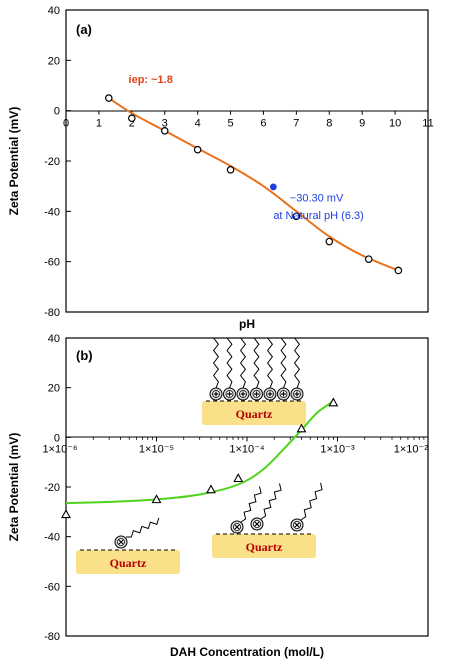  Describe the element at coordinates (57, 112) in the screenshot. I see `panel-a-y-tick-label: 0` at that location.